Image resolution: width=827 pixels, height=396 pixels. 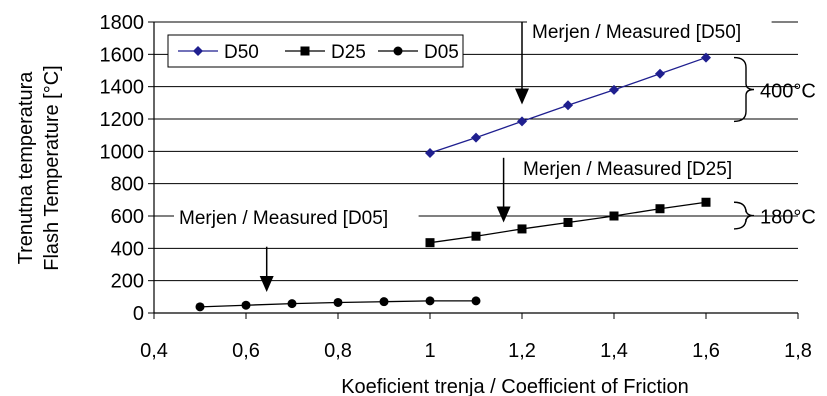 I want to click on y-tick-label: 600, so click(x=127, y=217).